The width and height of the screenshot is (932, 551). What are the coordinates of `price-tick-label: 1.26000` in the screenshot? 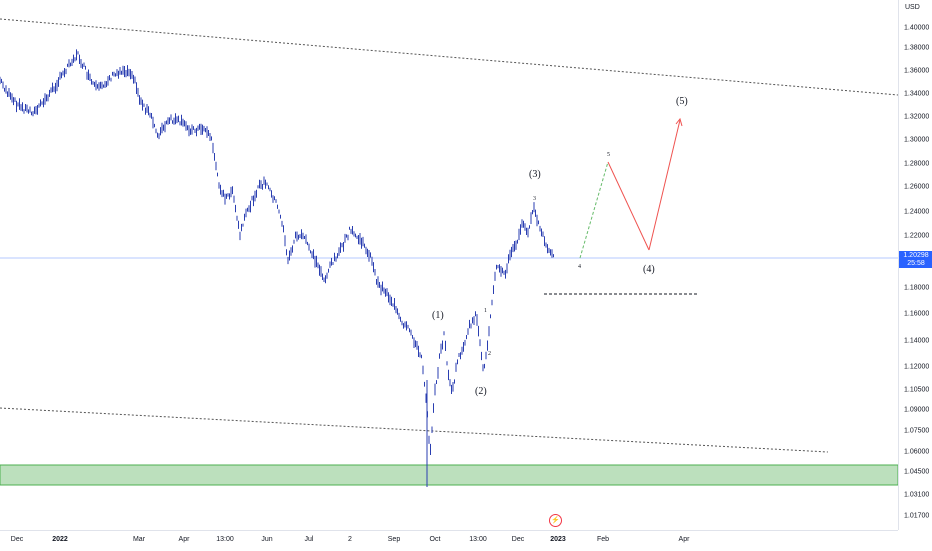 It's located at (917, 187).